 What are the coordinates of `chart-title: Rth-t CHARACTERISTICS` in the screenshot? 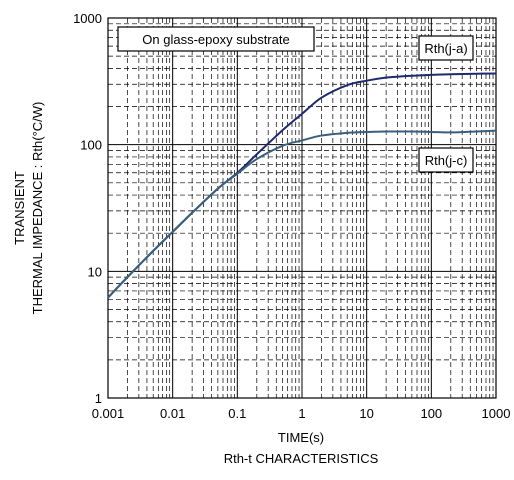 It's located at (301, 458).